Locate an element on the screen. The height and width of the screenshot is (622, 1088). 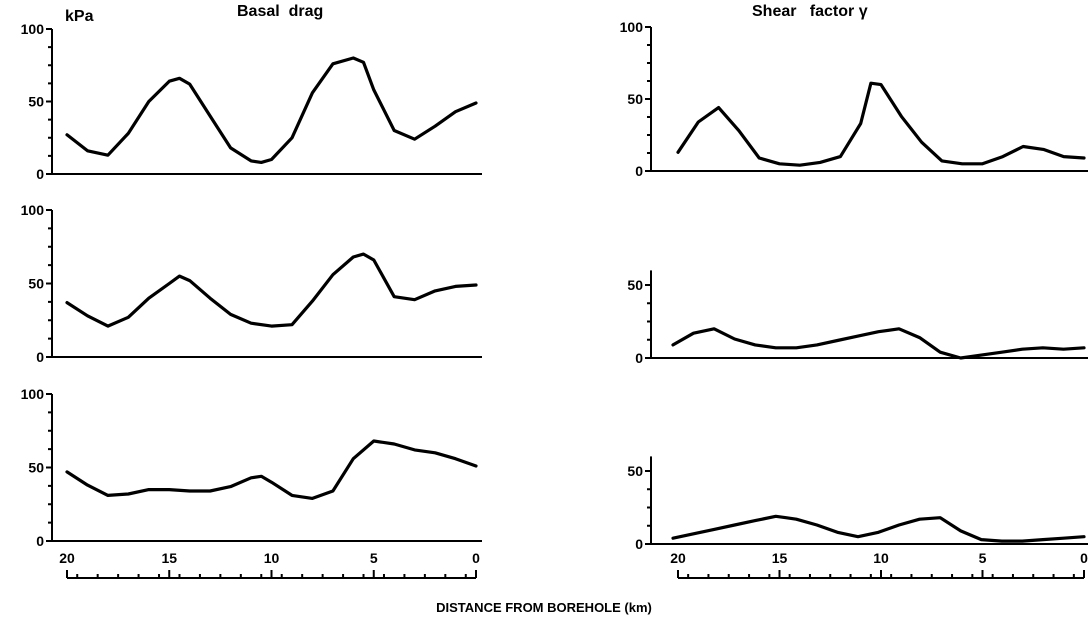
unit-label: kPa is located at coordinates (79, 16).